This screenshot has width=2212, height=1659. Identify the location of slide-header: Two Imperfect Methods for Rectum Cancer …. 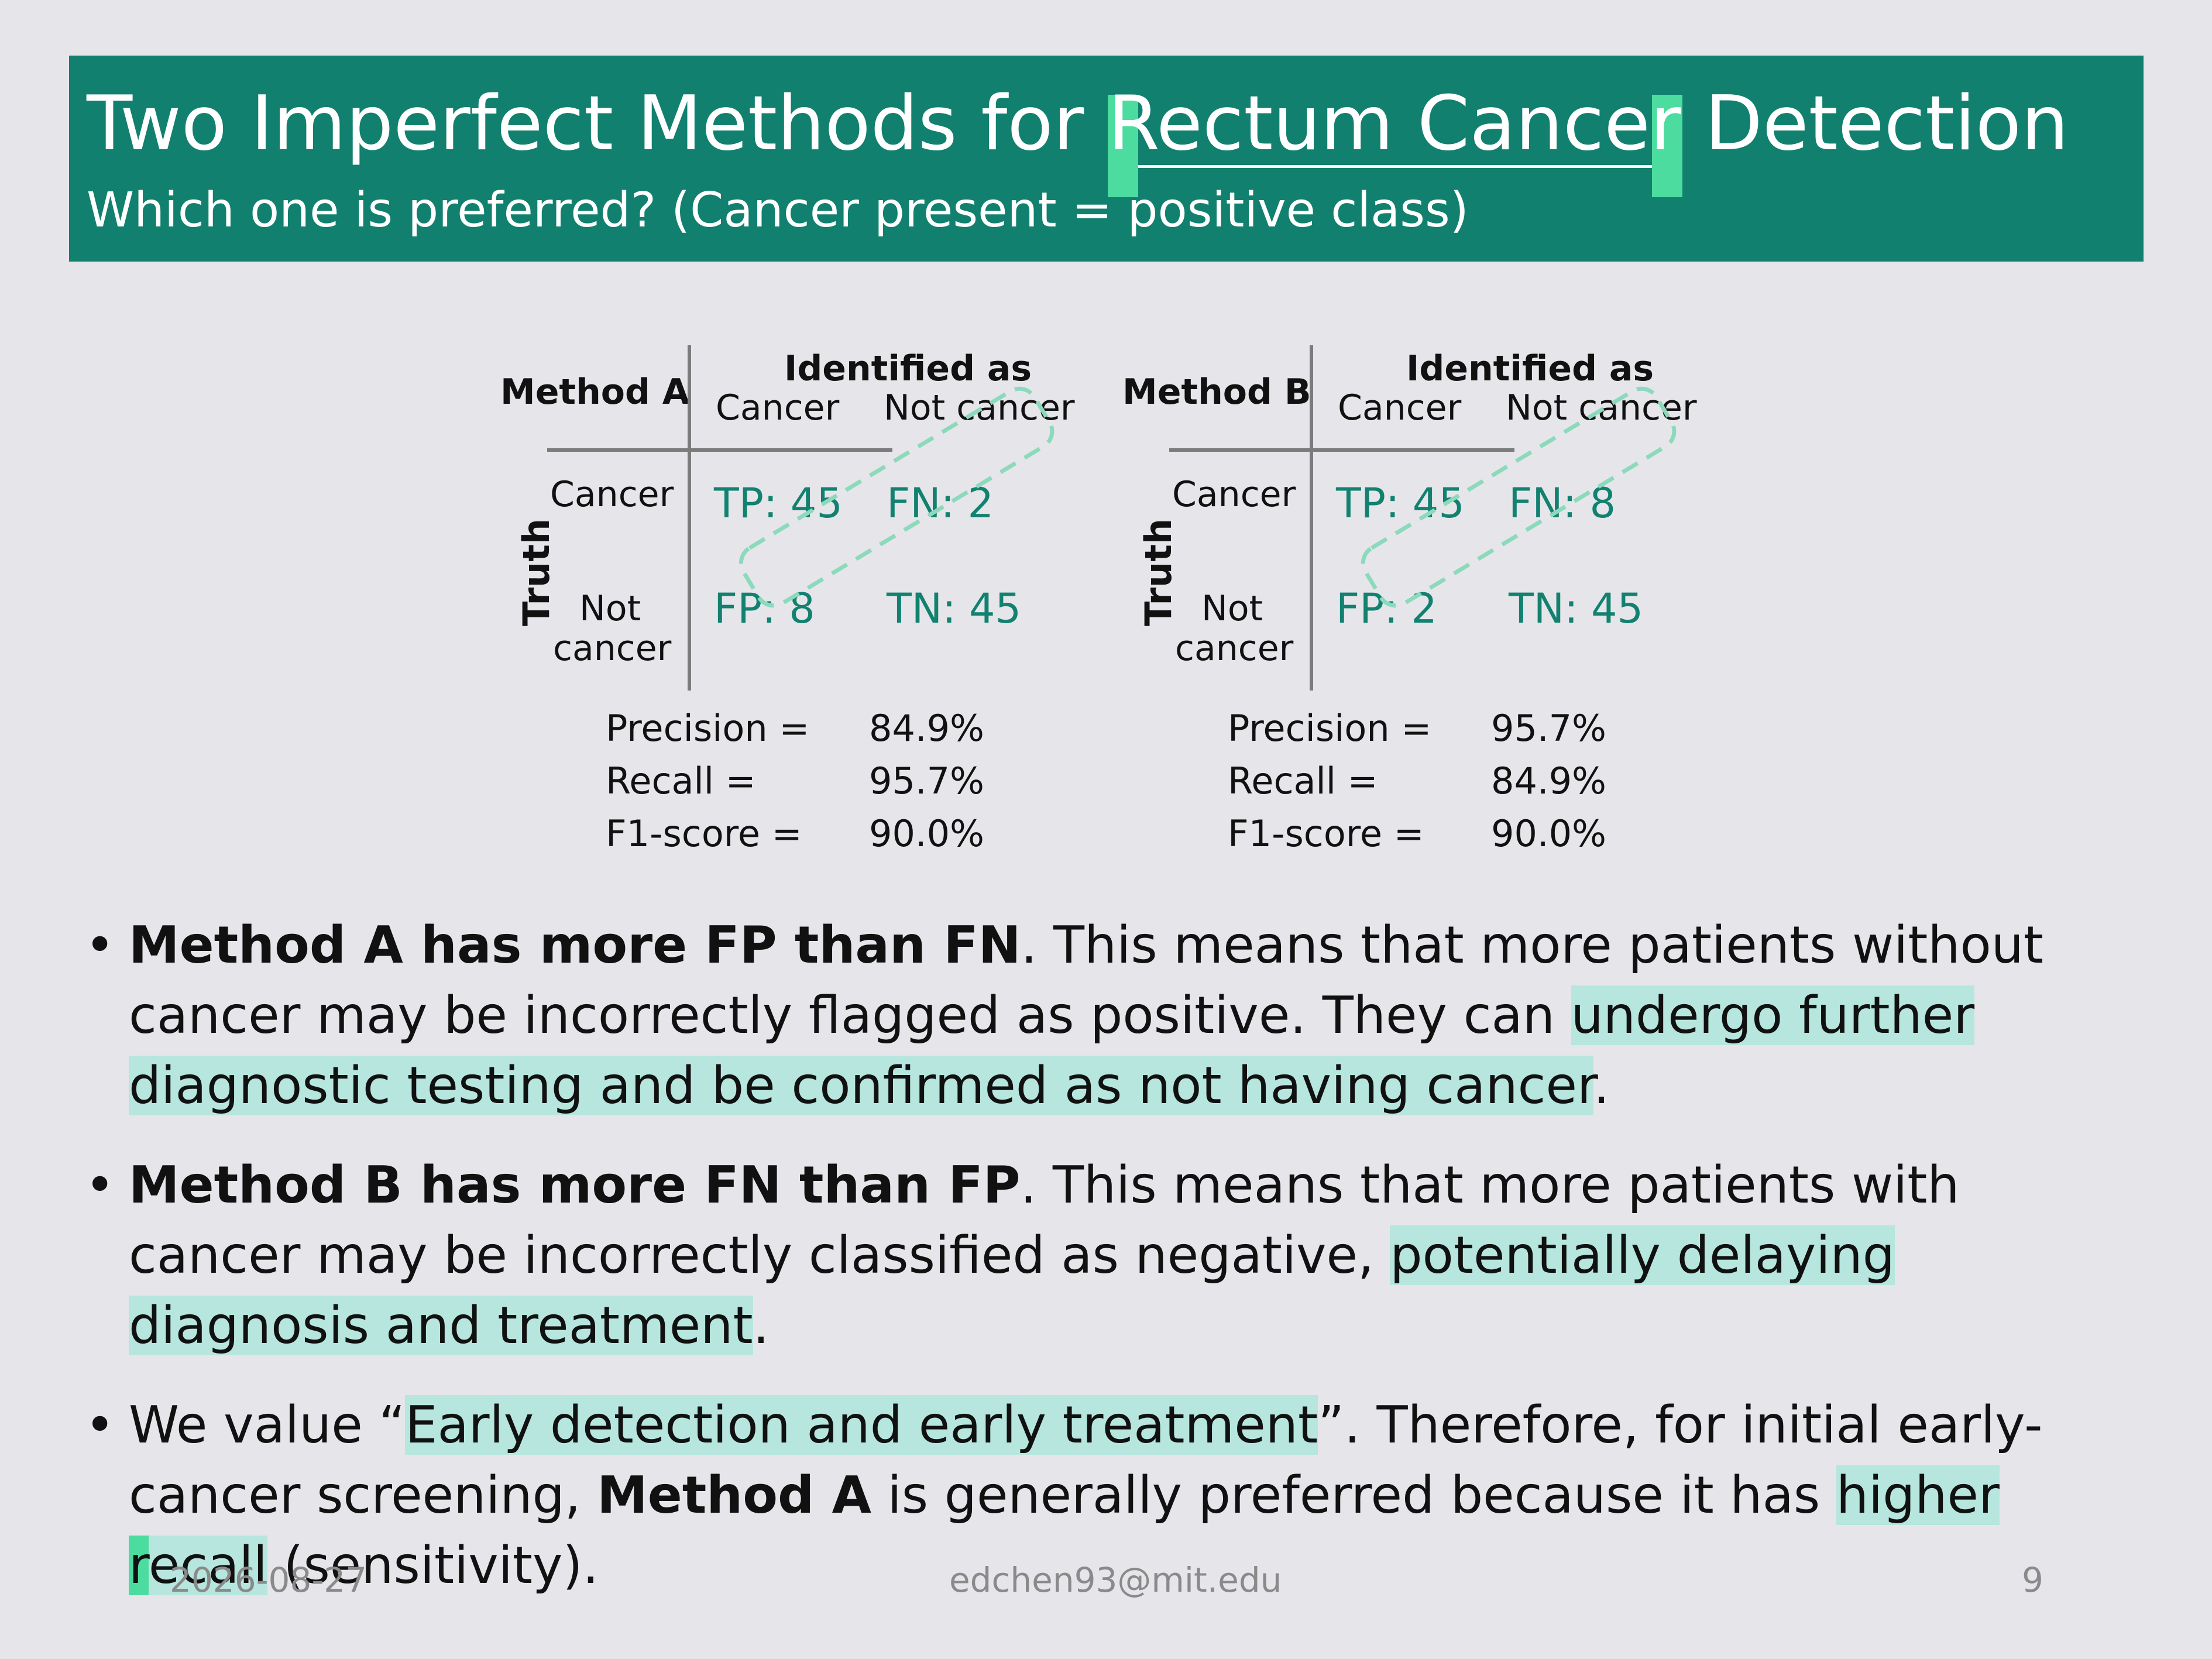
(1106, 159).